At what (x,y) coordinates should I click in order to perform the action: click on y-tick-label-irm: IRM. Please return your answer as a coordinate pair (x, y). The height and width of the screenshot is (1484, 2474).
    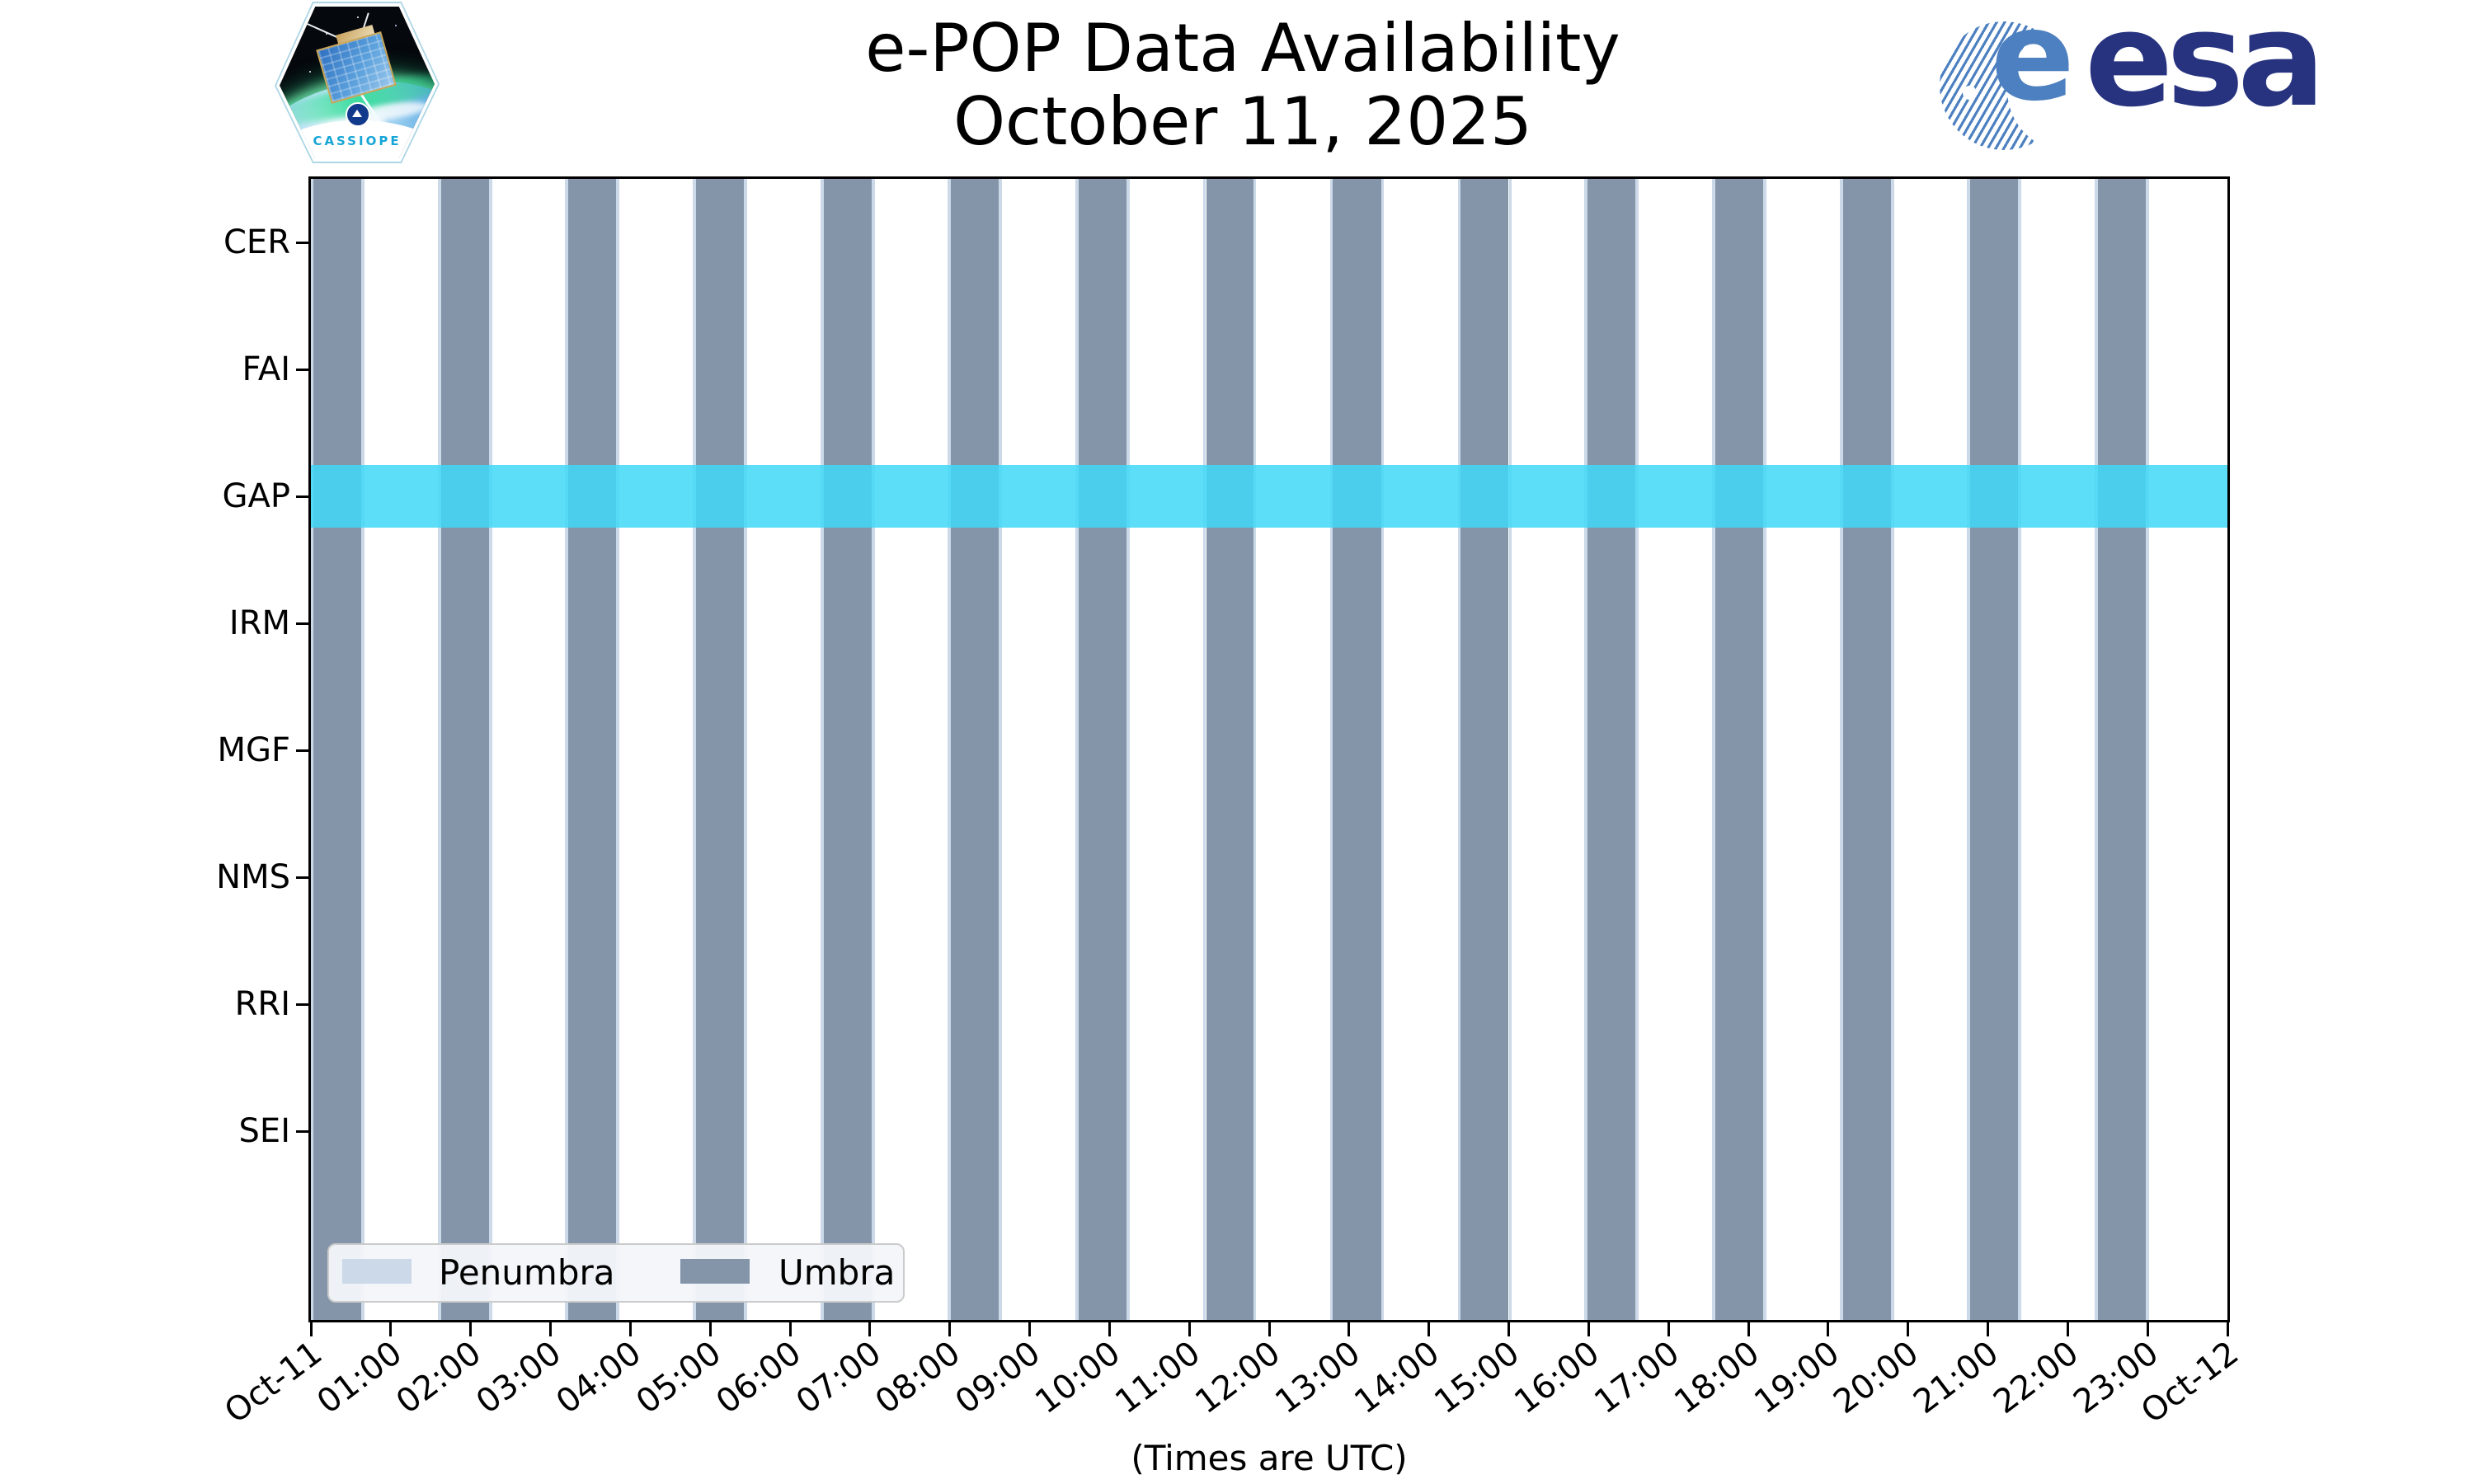
    Looking at the image, I should click on (259, 623).